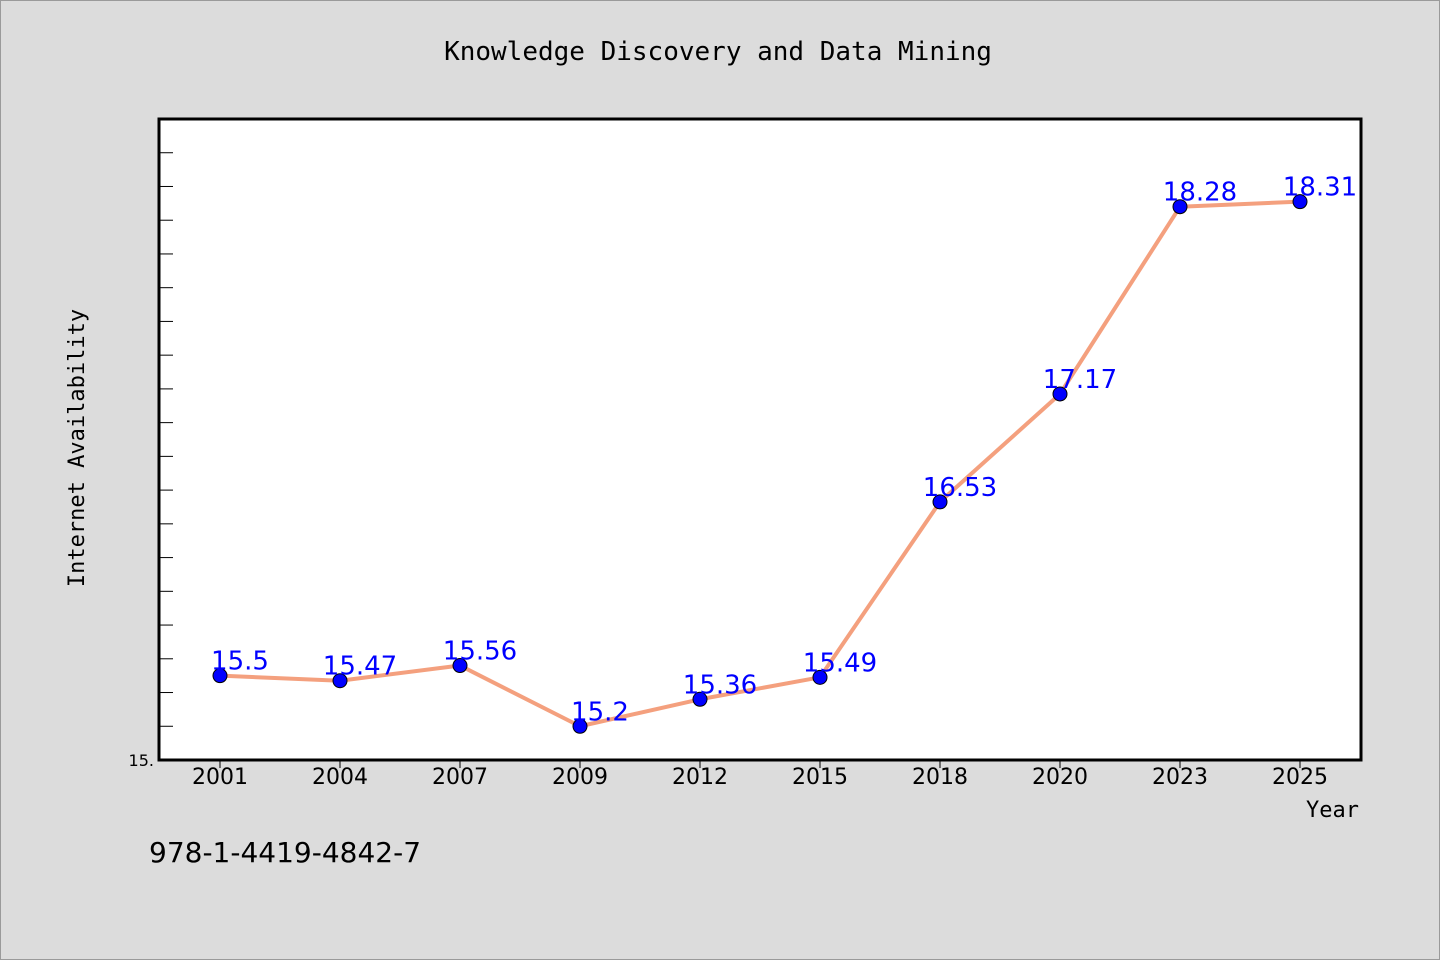 This screenshot has height=960, width=1440. What do you see at coordinates (820, 777) in the screenshot?
I see `x-tick-label: 2015` at bounding box center [820, 777].